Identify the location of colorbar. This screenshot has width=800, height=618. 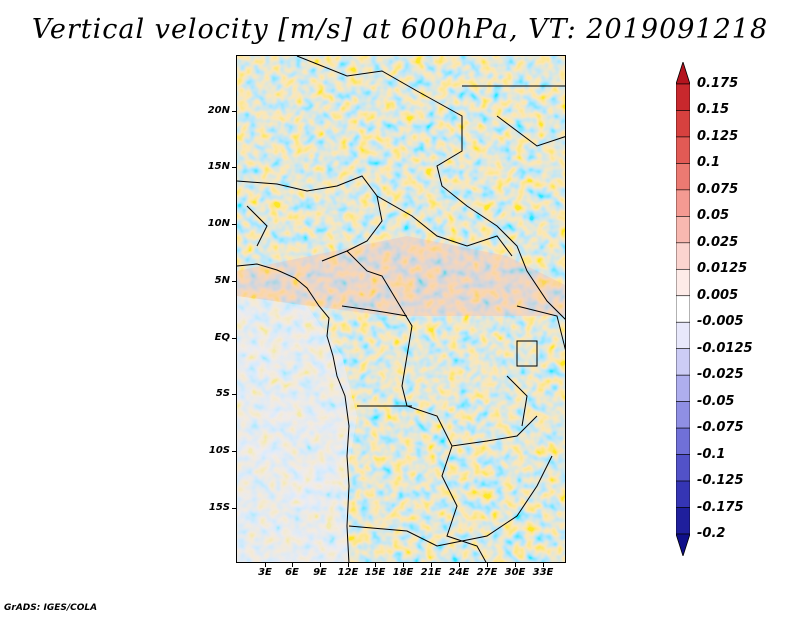
(683, 309).